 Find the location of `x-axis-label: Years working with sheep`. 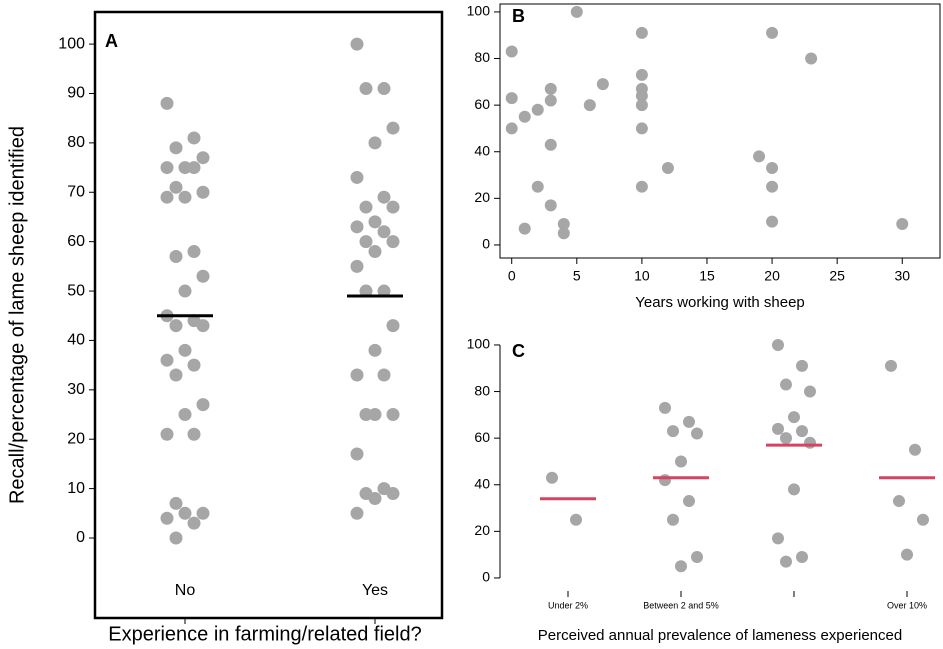

x-axis-label: Years working with sheep is located at coordinates (720, 302).